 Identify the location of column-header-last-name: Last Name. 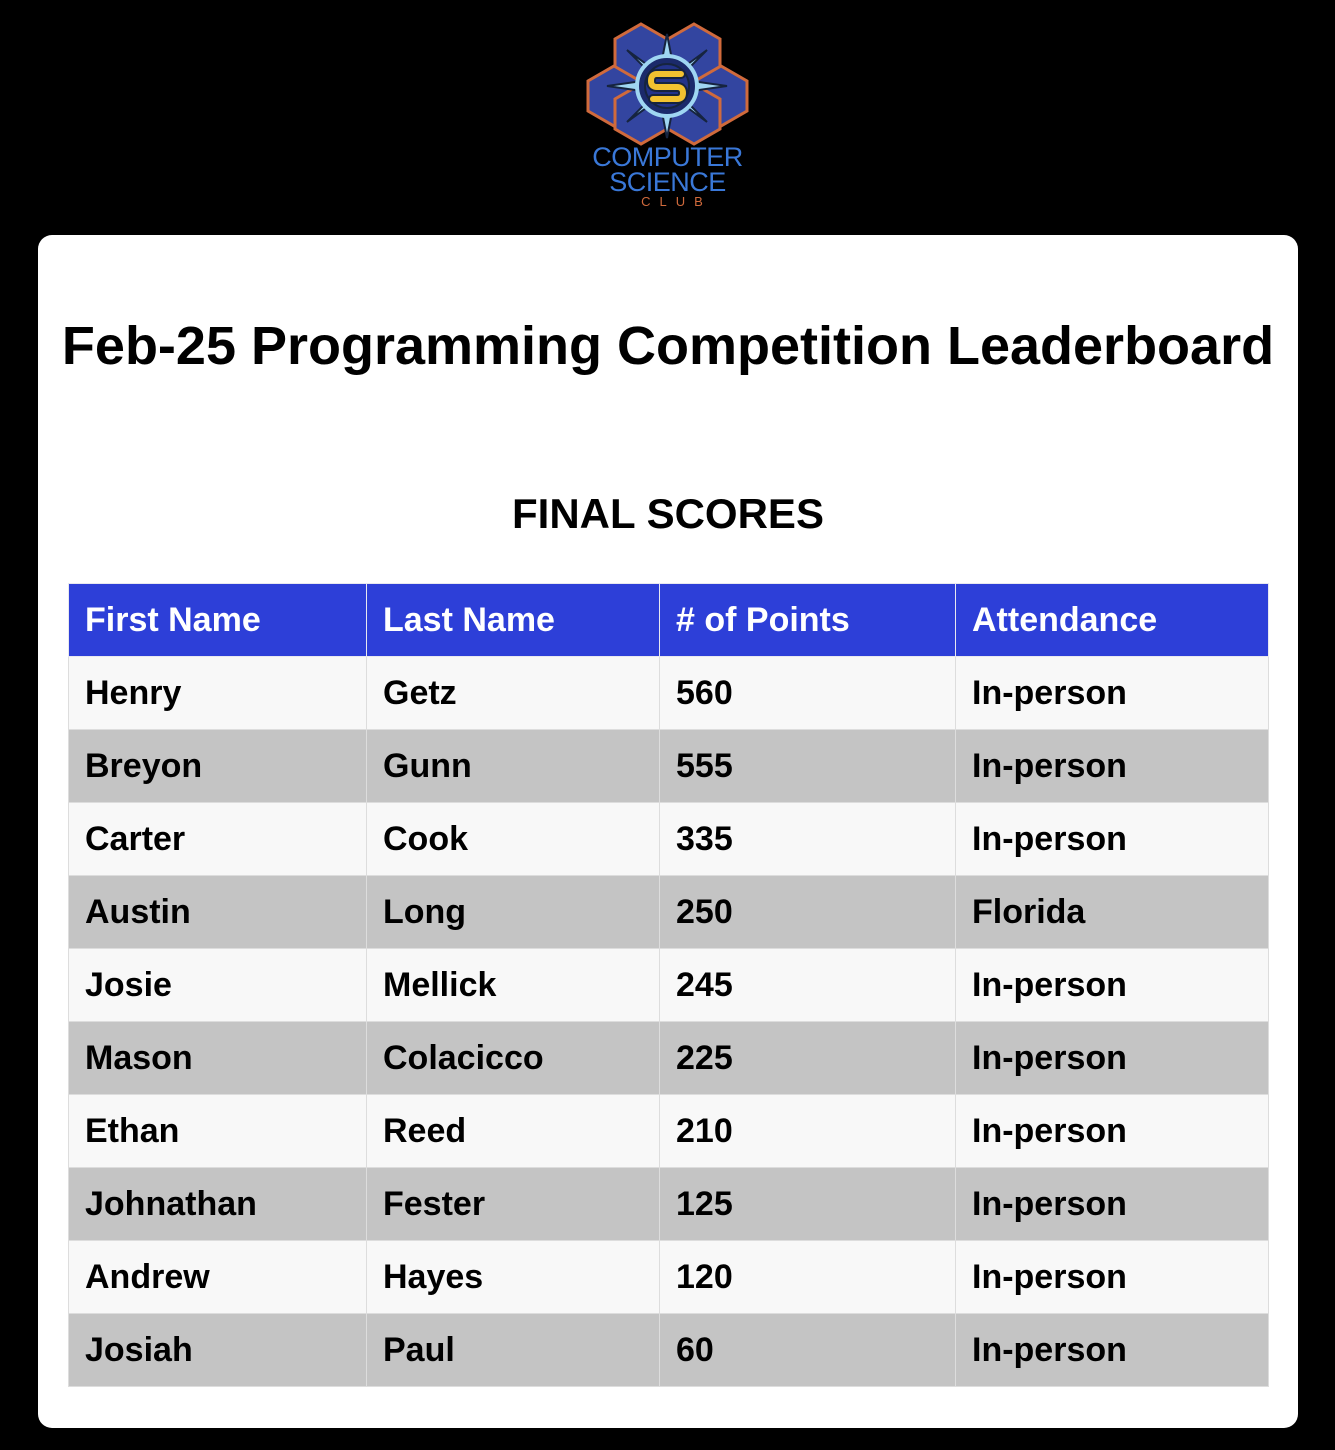
(513, 620).